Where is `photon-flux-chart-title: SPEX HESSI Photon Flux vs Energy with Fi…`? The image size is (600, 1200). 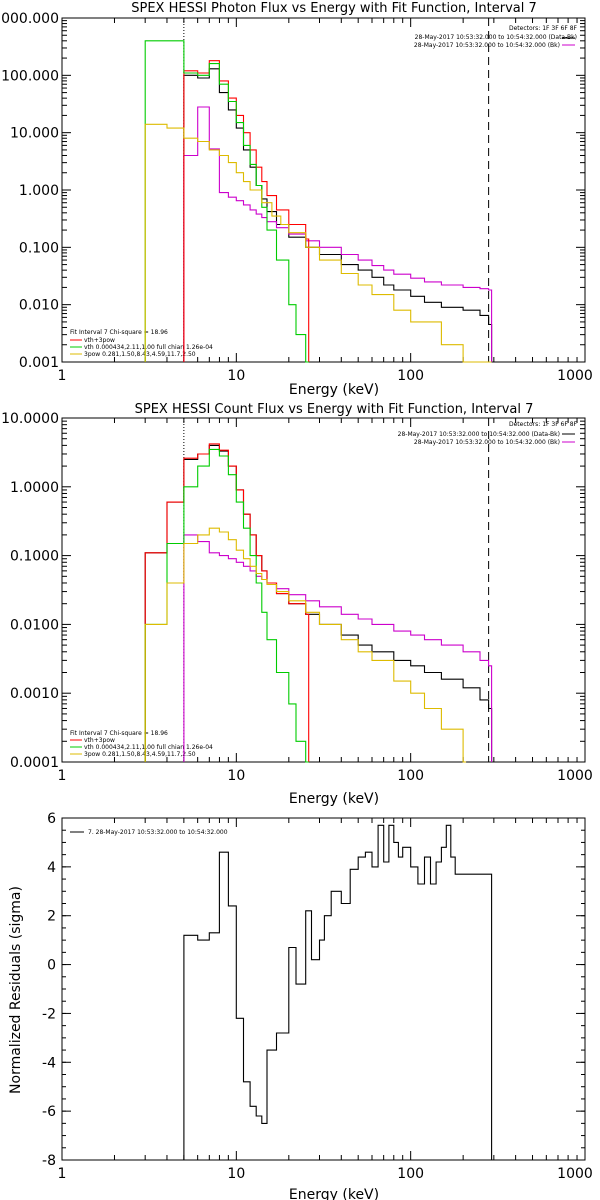 photon-flux-chart-title: SPEX HESSI Photon Flux vs Energy with Fi… is located at coordinates (334, 8).